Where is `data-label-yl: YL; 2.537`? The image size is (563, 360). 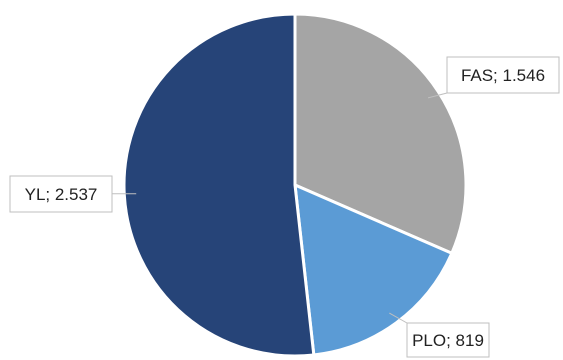
data-label-yl: YL; 2.537 is located at coordinates (61, 194).